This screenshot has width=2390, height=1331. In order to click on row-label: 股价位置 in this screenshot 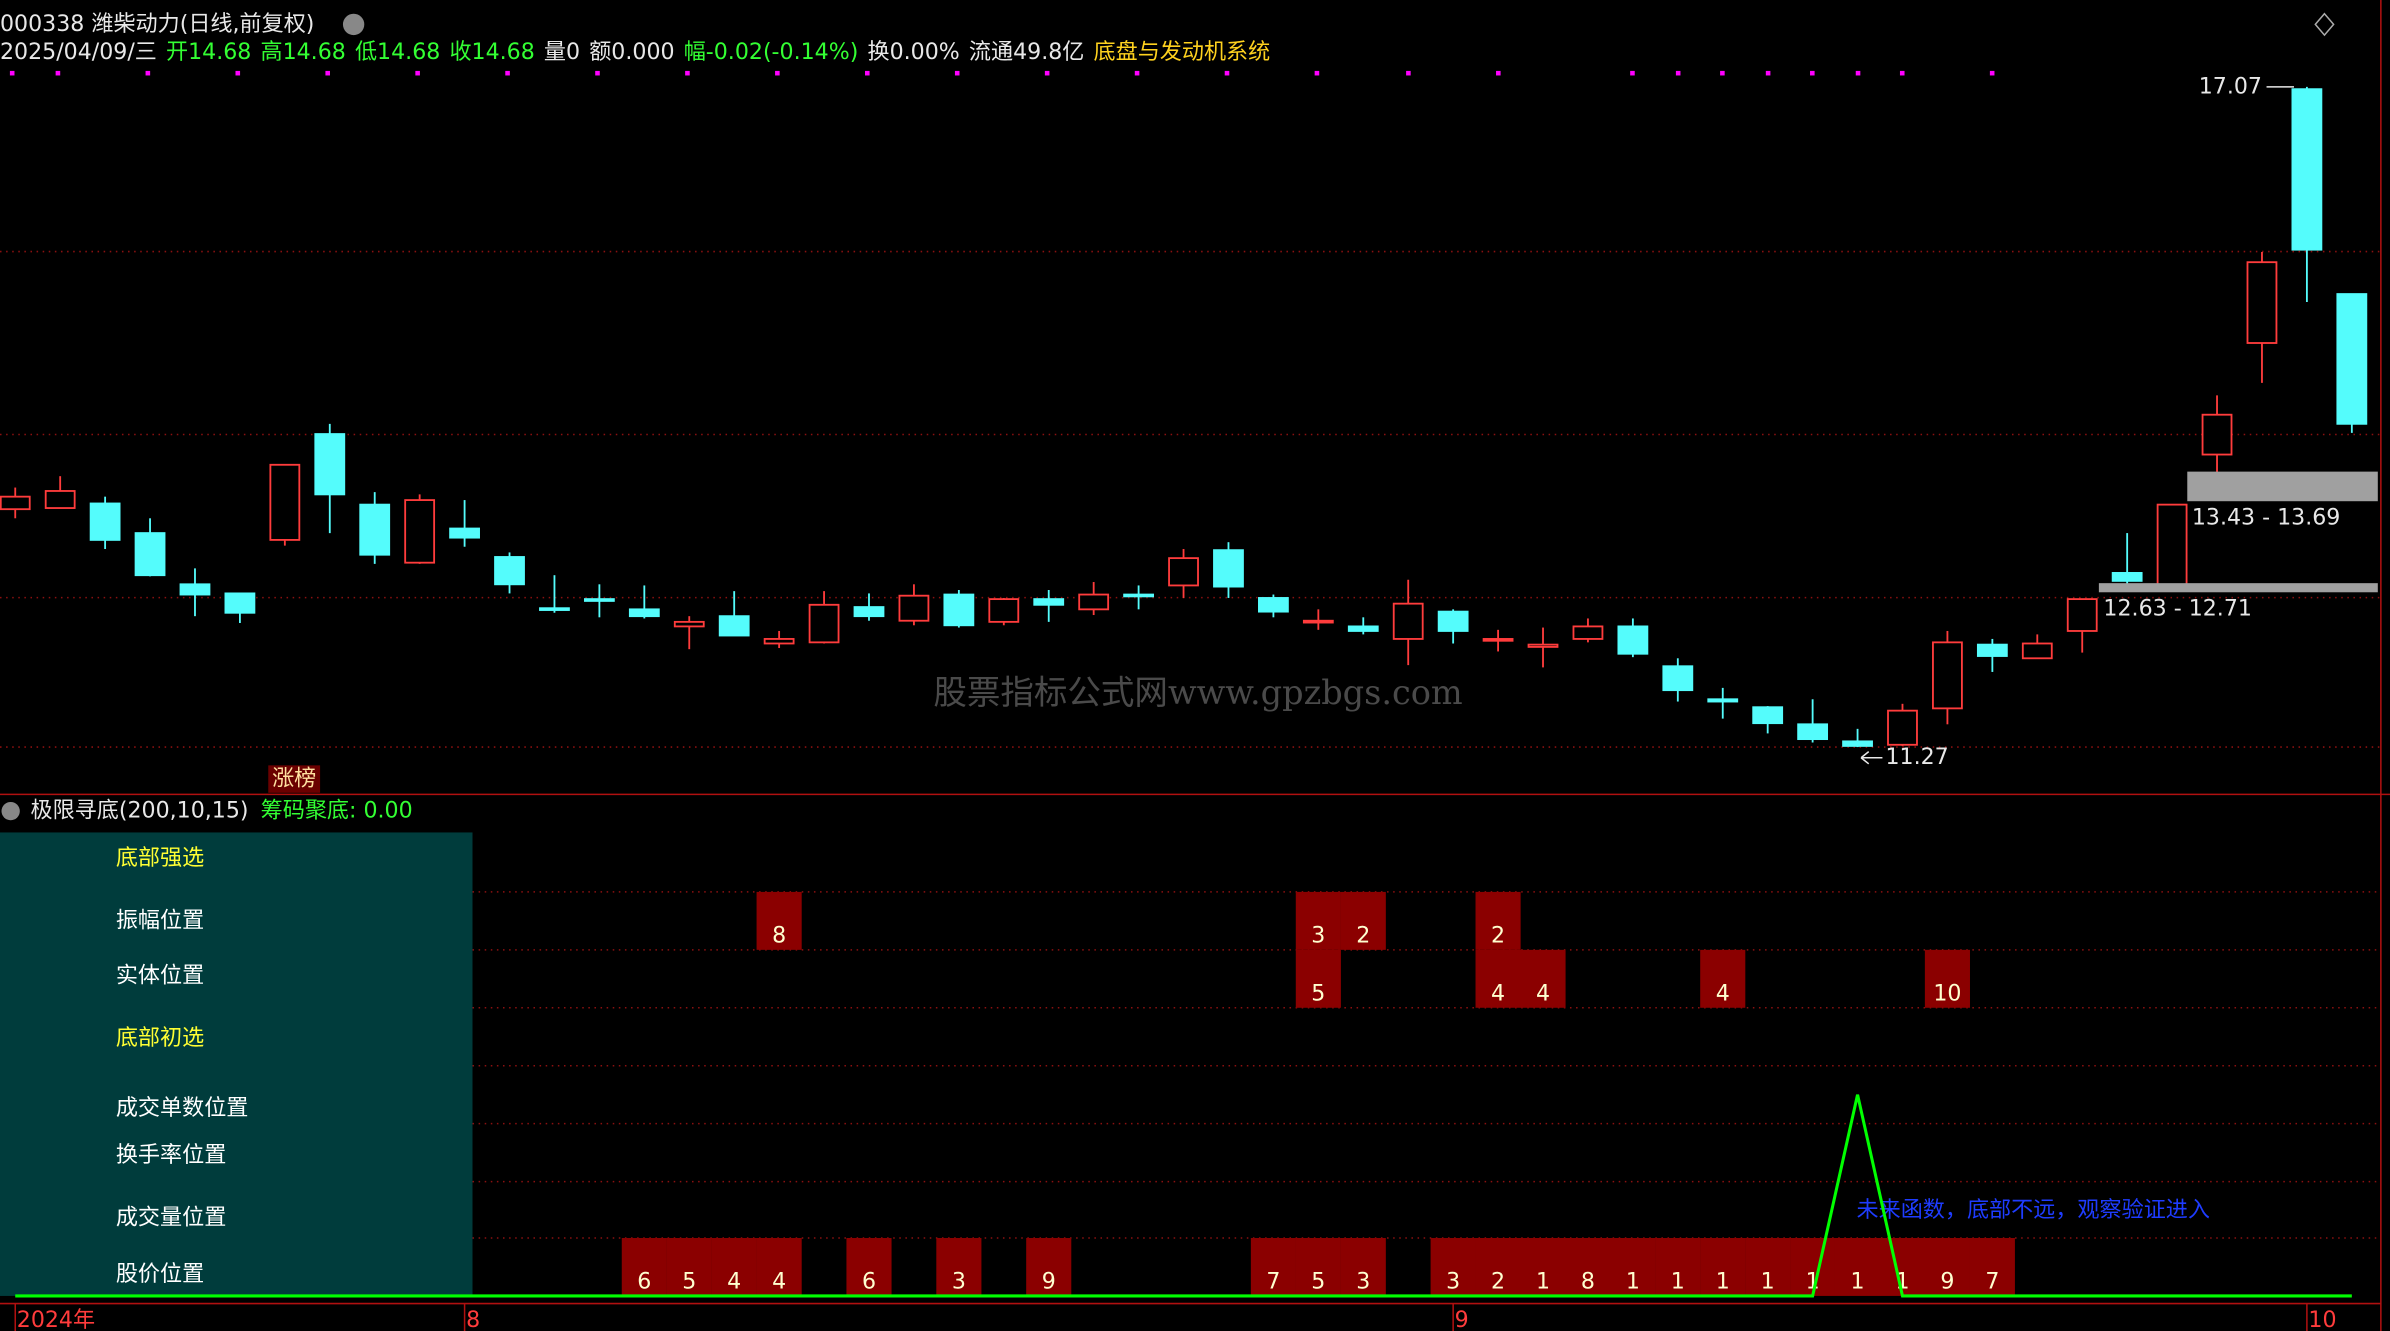, I will do `click(160, 1274)`.